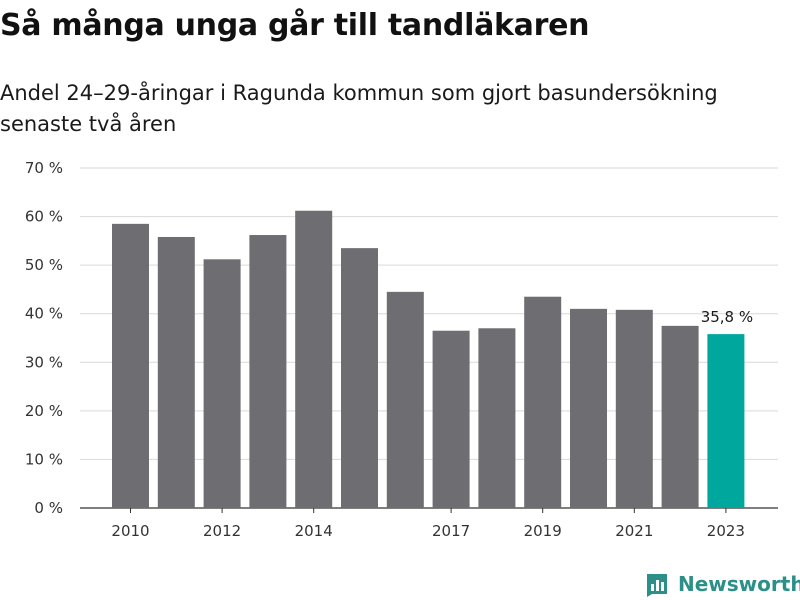 This screenshot has height=600, width=800. Describe the element at coordinates (314, 531) in the screenshot. I see `x-tick-label: 2014` at that location.